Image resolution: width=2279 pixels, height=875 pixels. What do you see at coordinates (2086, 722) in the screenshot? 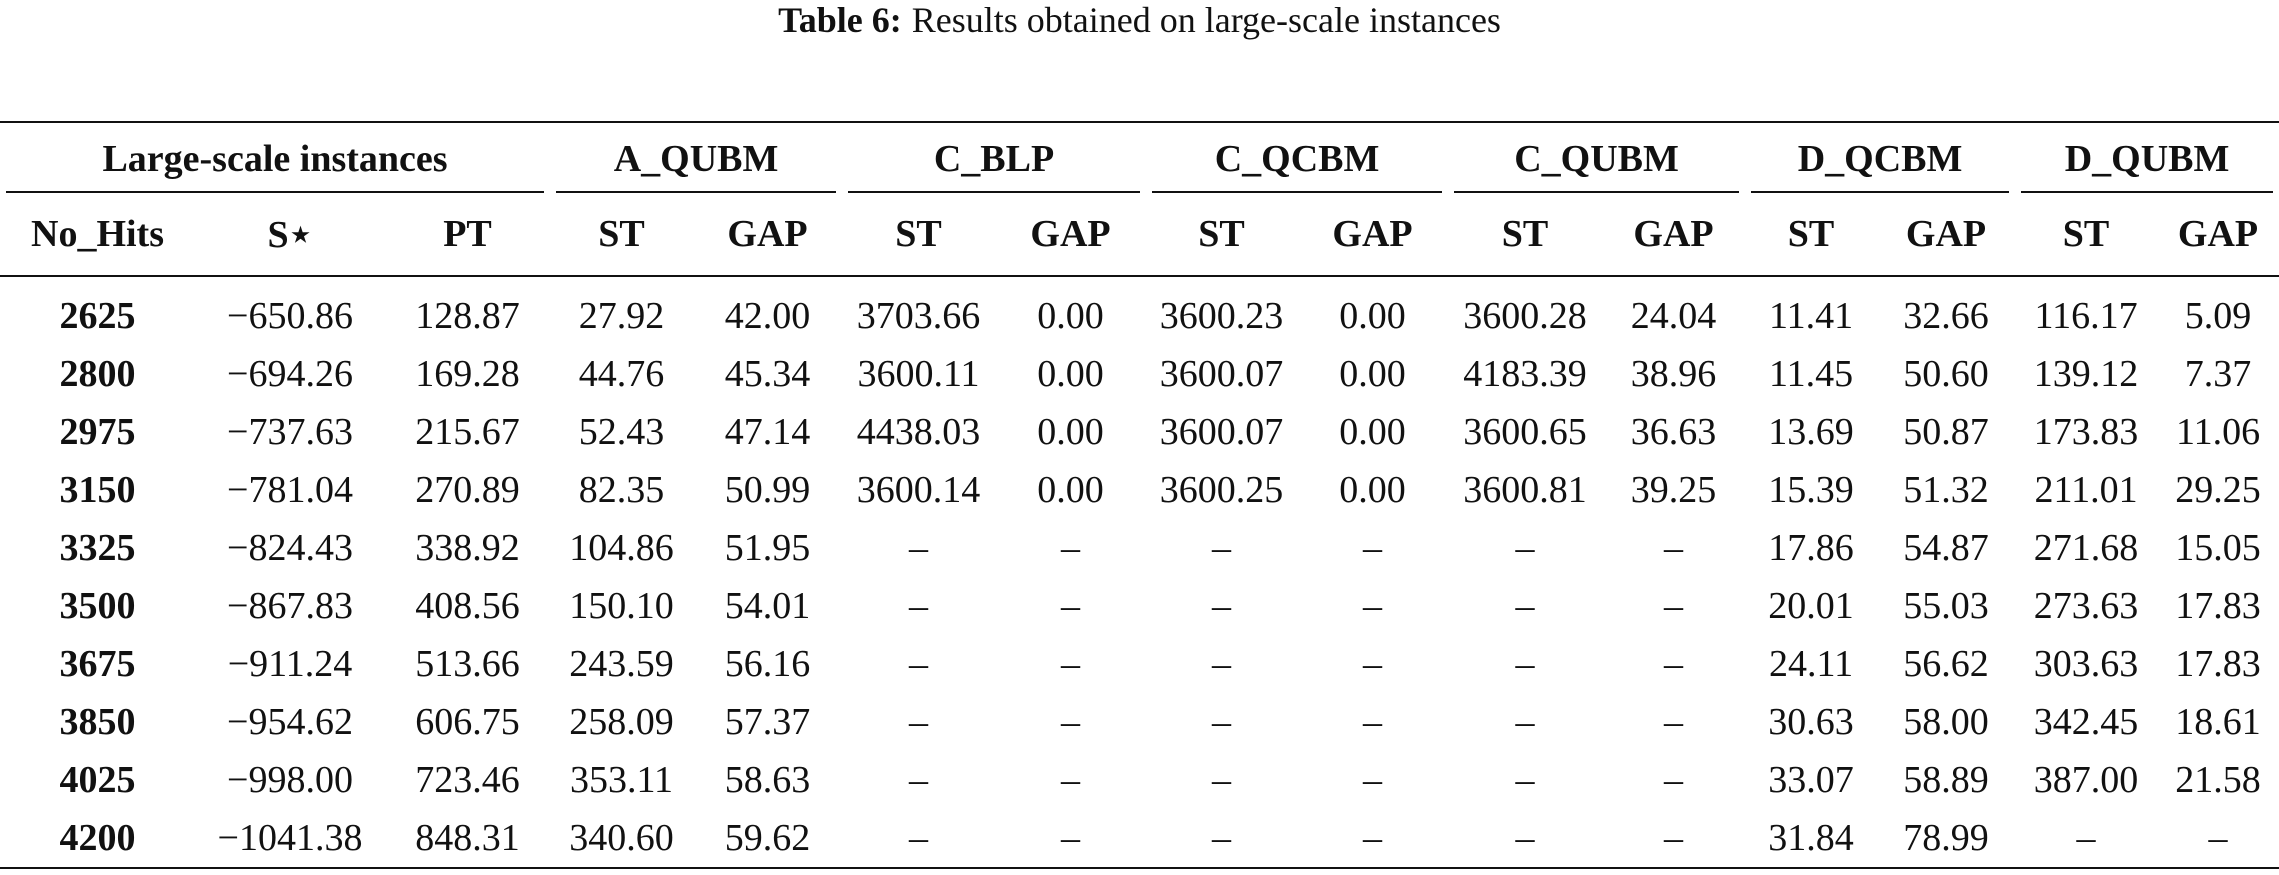
I see `table-cell: 342.45` at bounding box center [2086, 722].